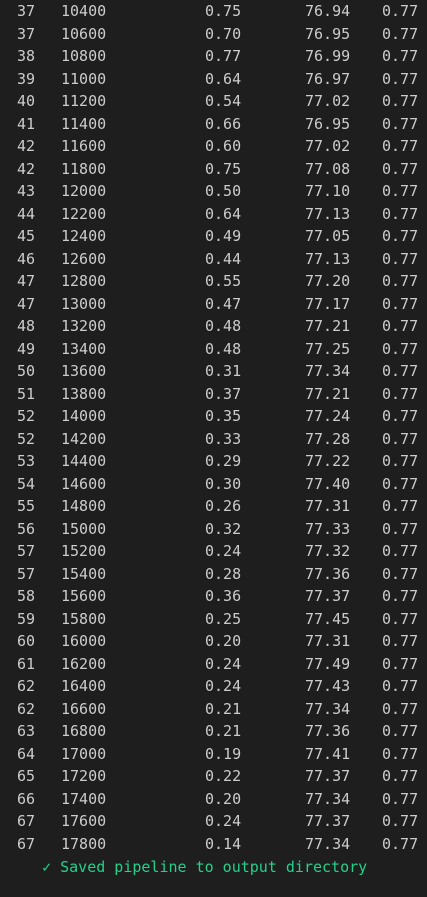 The height and width of the screenshot is (897, 427). Describe the element at coordinates (47, 867) in the screenshot. I see `check-icon: ✓` at that location.